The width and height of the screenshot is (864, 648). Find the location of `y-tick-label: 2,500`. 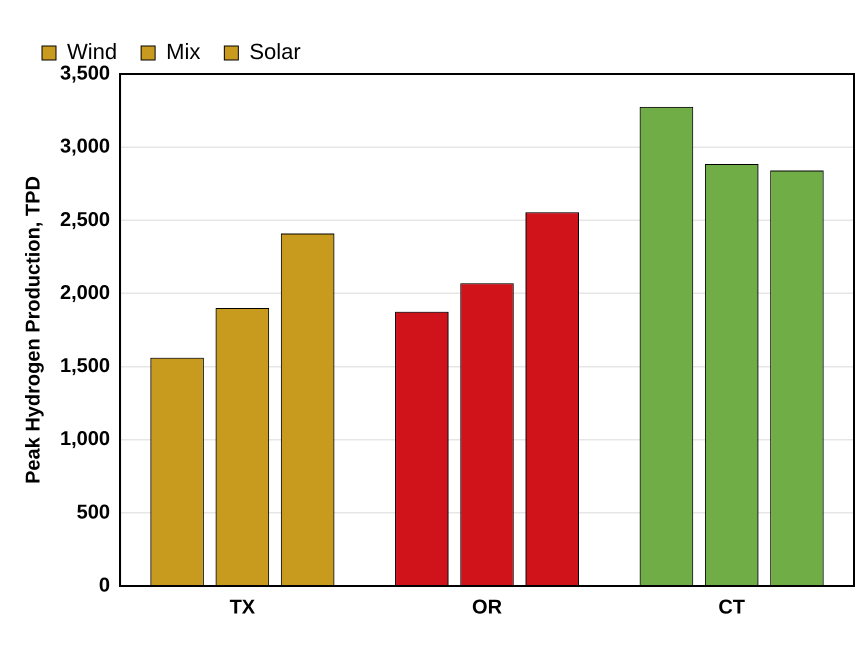

y-tick-label: 2,500 is located at coordinates (85, 219).